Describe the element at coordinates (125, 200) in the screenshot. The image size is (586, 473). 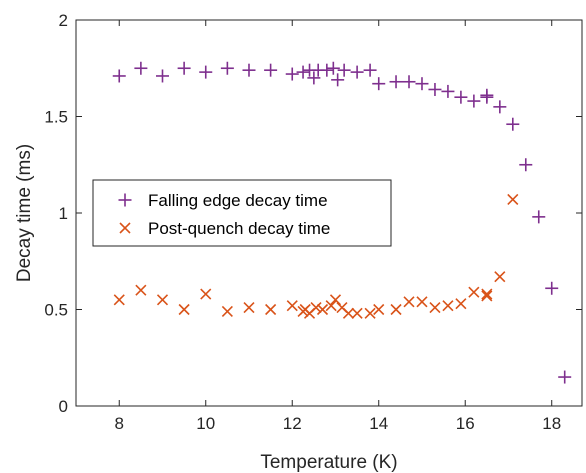
I see `legend-plus-icon` at that location.